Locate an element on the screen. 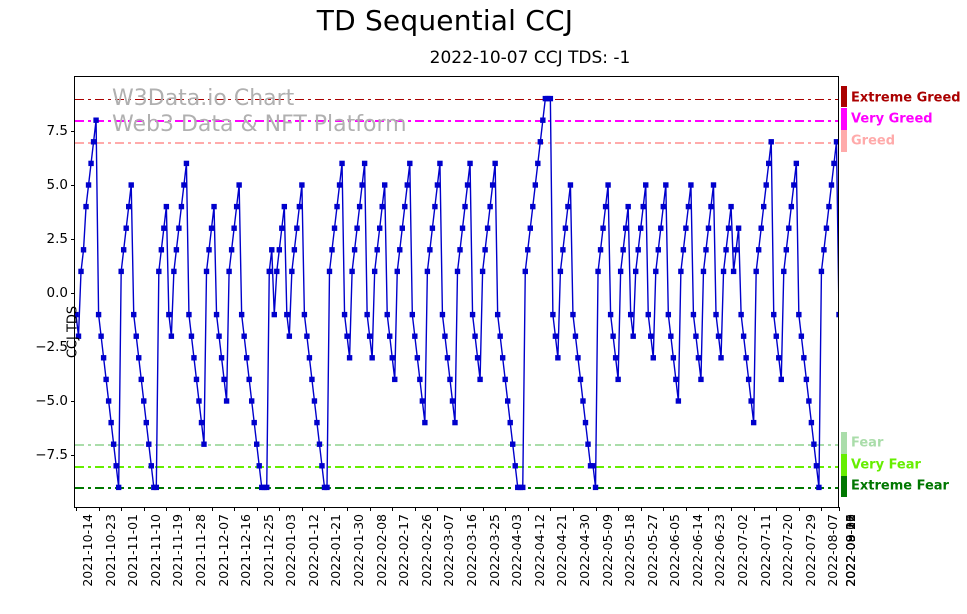 This screenshot has height=614, width=967. zone-bar-greed is located at coordinates (844, 141).